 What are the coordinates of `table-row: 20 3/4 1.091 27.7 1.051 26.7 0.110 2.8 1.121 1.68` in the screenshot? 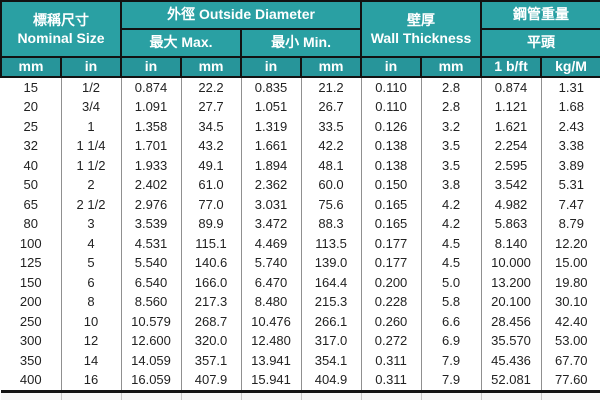 It's located at (300, 107).